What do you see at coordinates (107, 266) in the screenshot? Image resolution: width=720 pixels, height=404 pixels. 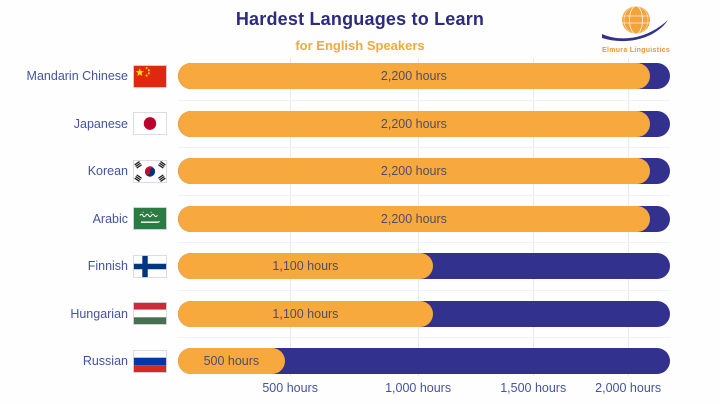 I see `language-label: Finnish` at bounding box center [107, 266].